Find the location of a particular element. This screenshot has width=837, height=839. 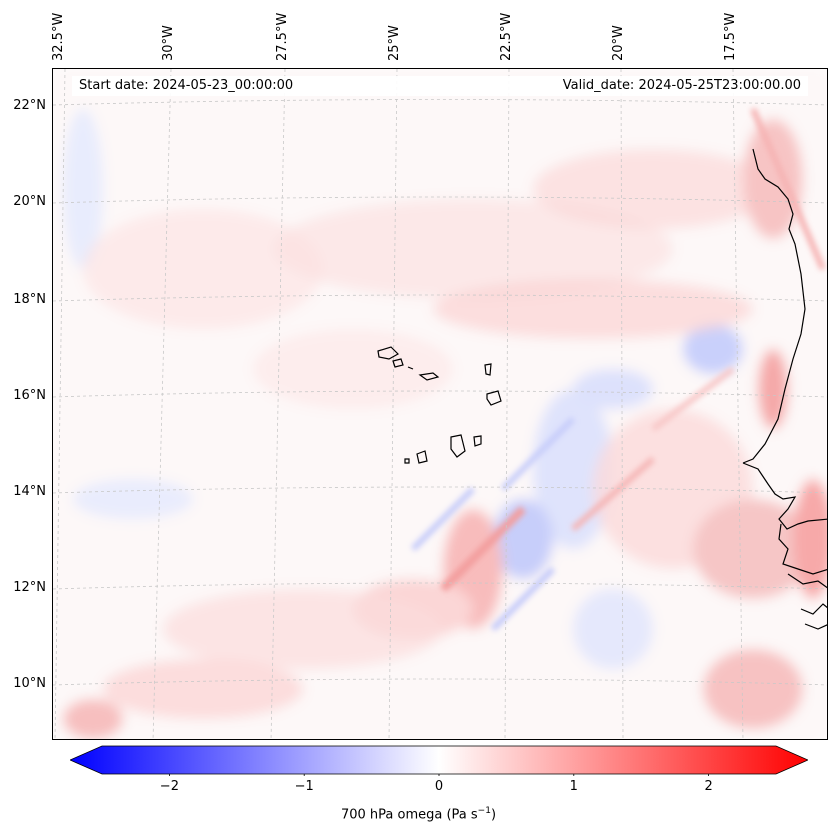

colorbar-graphic is located at coordinates (439, 761).